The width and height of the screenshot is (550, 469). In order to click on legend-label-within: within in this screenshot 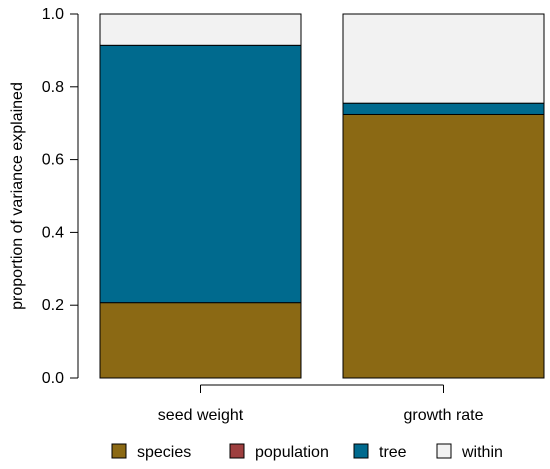, I will do `click(482, 452)`.